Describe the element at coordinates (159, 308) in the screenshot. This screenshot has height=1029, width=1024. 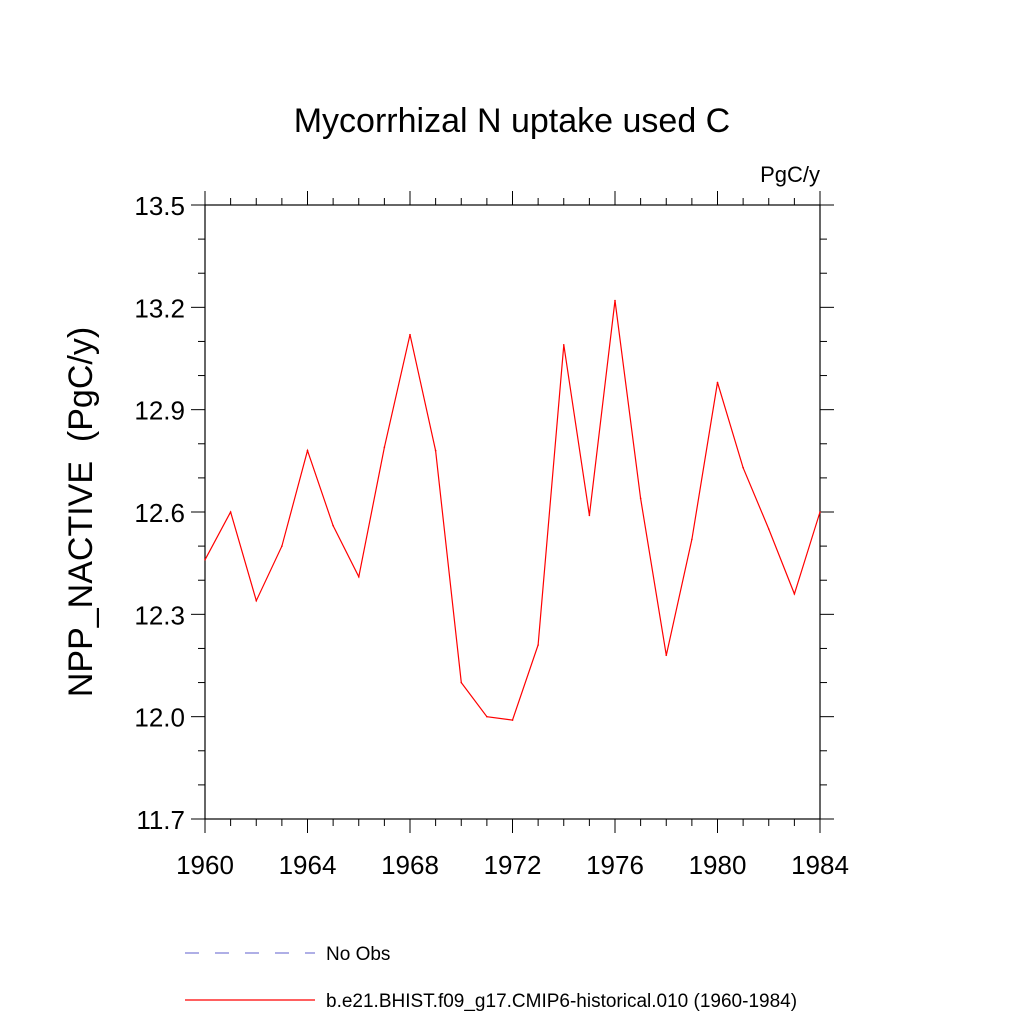
I see `y-tick-label: 13.2` at that location.